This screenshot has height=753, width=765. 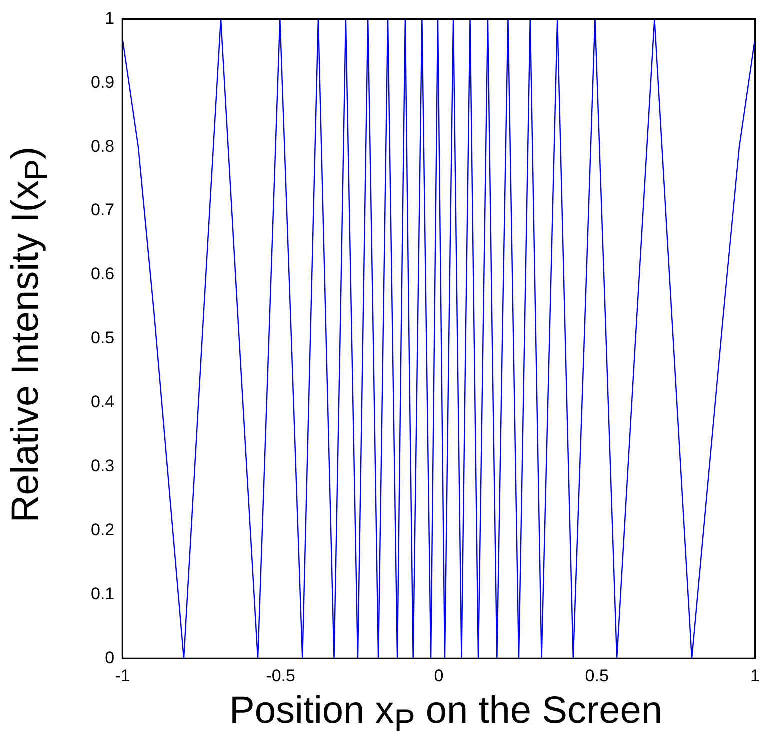 What do you see at coordinates (110, 658) in the screenshot?
I see `y-tick-label: 0` at bounding box center [110, 658].